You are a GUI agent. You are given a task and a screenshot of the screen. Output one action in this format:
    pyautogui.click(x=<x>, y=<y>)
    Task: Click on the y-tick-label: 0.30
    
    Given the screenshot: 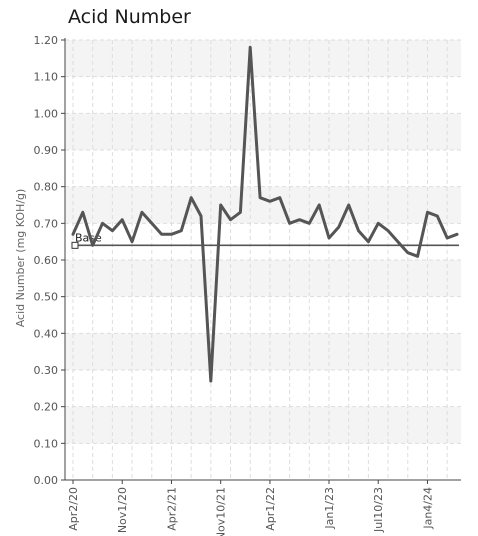 What is the action you would take?
    pyautogui.click(x=46, y=370)
    